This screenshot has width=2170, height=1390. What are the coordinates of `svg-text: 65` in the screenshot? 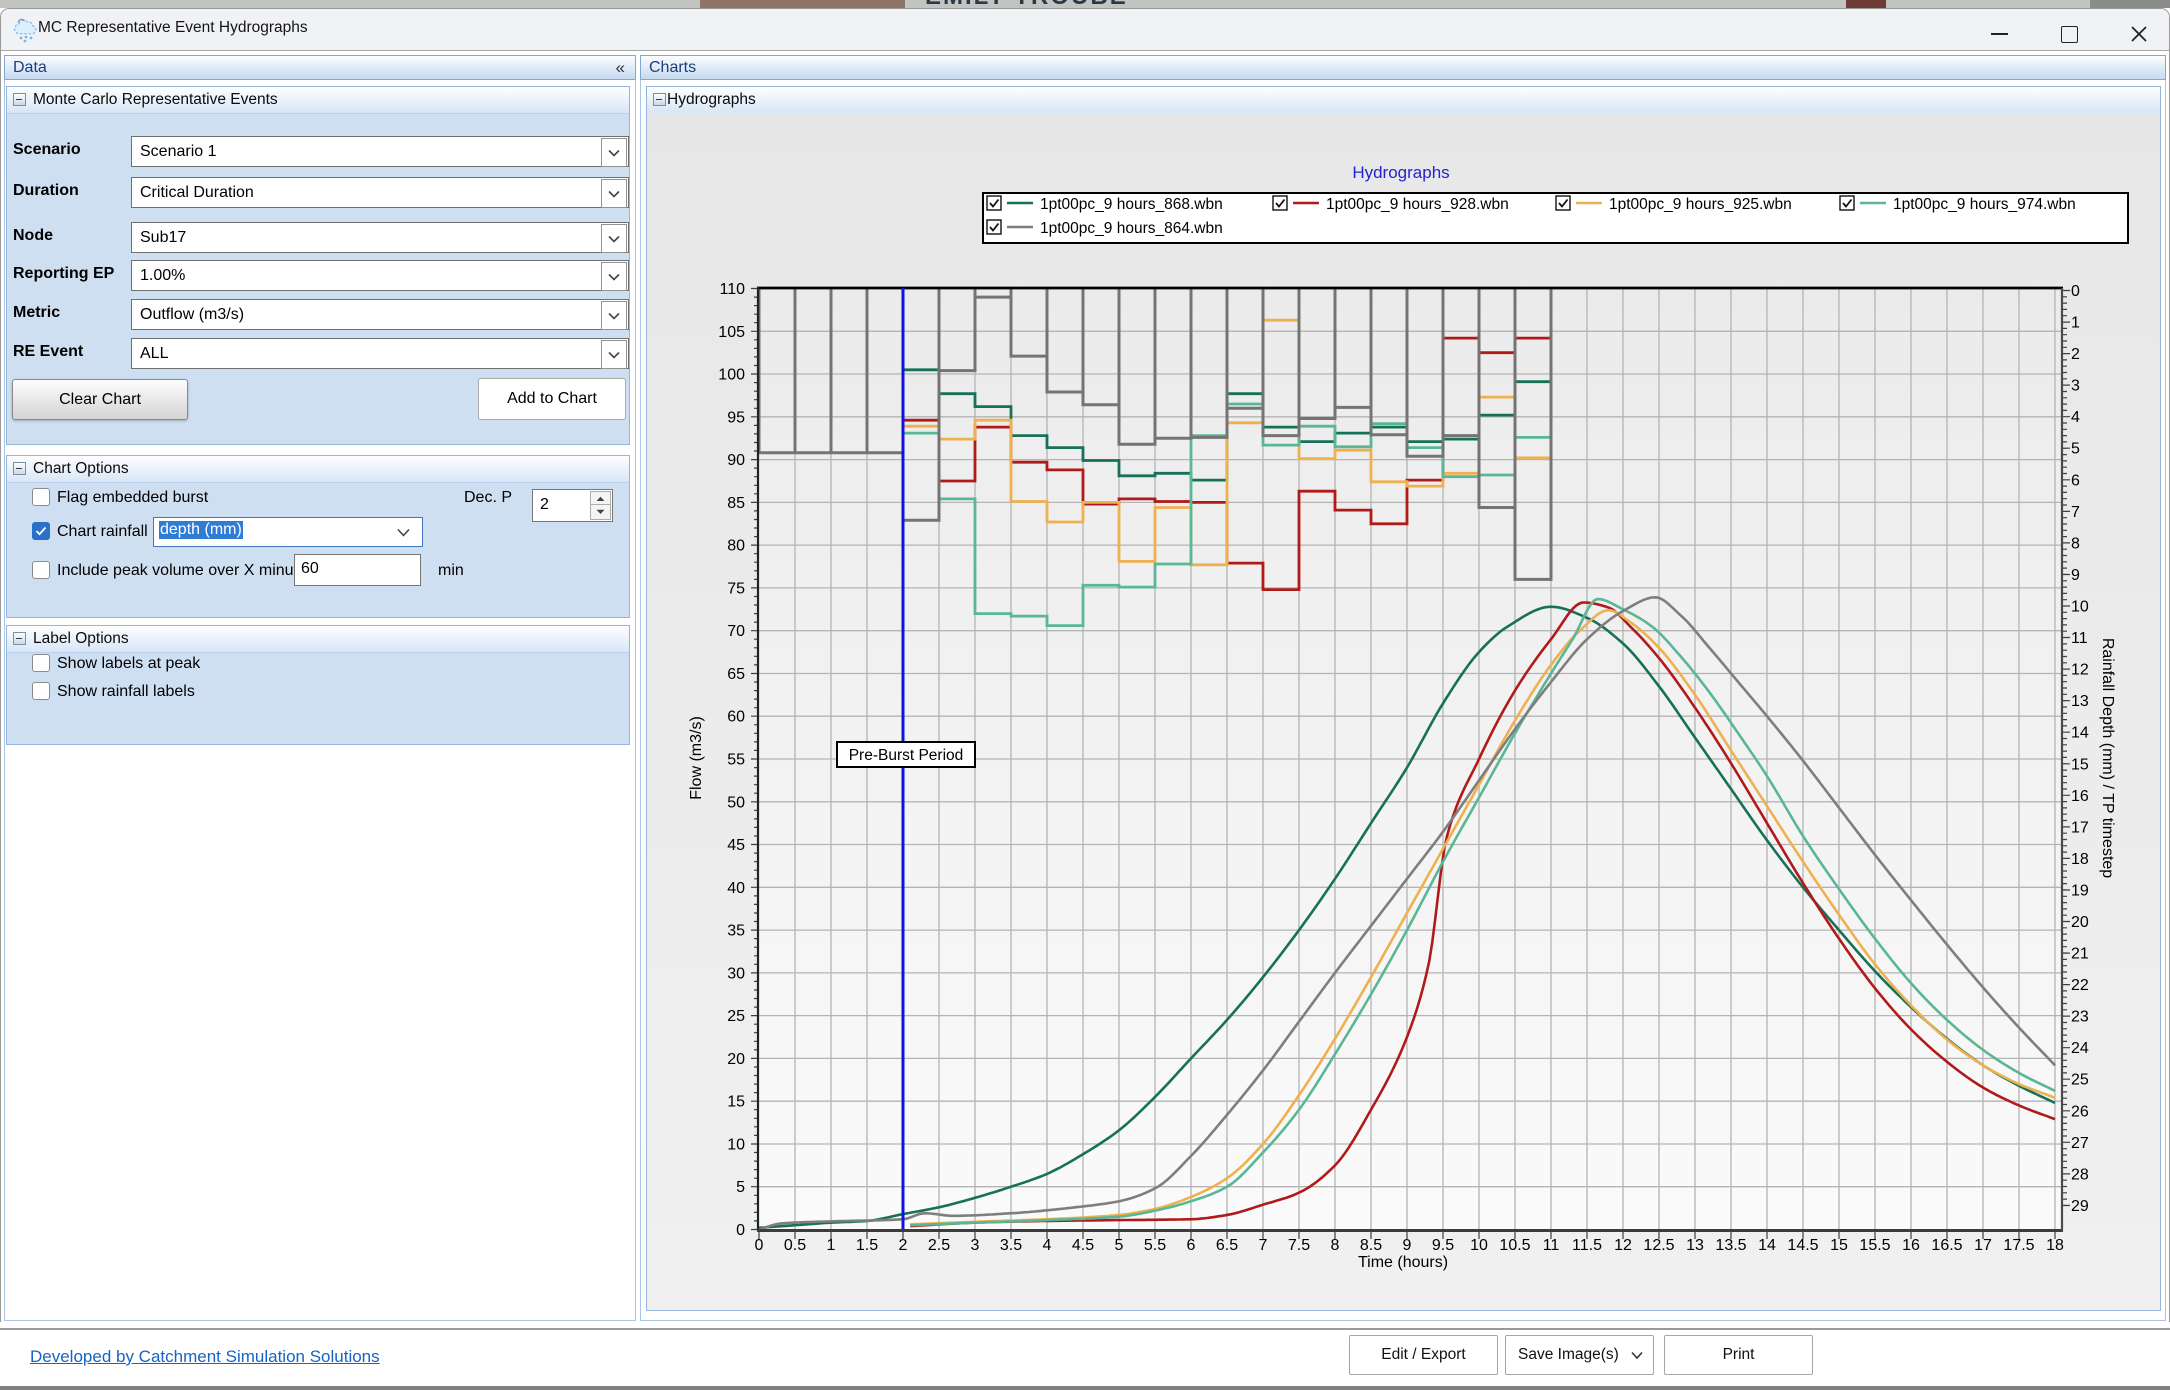 It's located at (736, 674).